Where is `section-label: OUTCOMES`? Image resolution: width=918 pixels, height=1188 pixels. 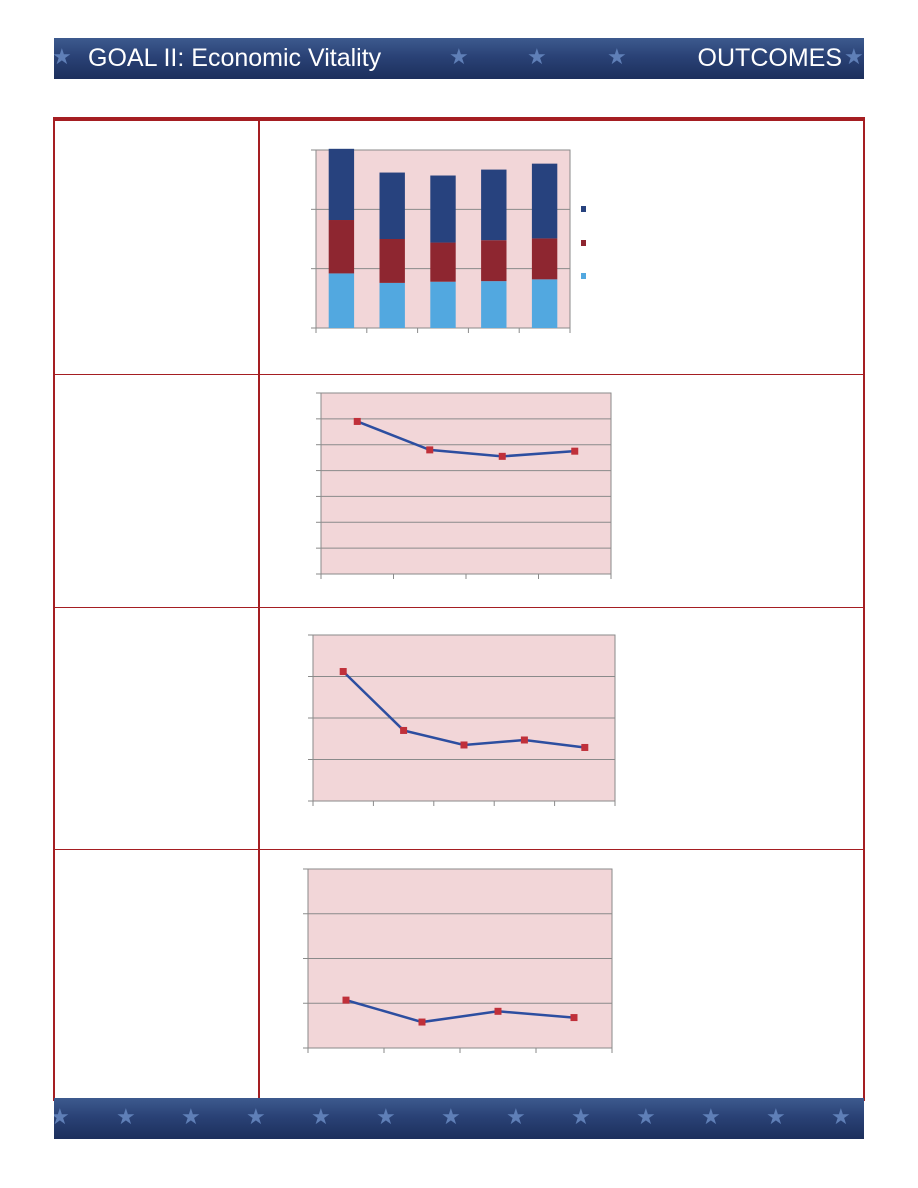
section-label: OUTCOMES is located at coordinates (769, 58).